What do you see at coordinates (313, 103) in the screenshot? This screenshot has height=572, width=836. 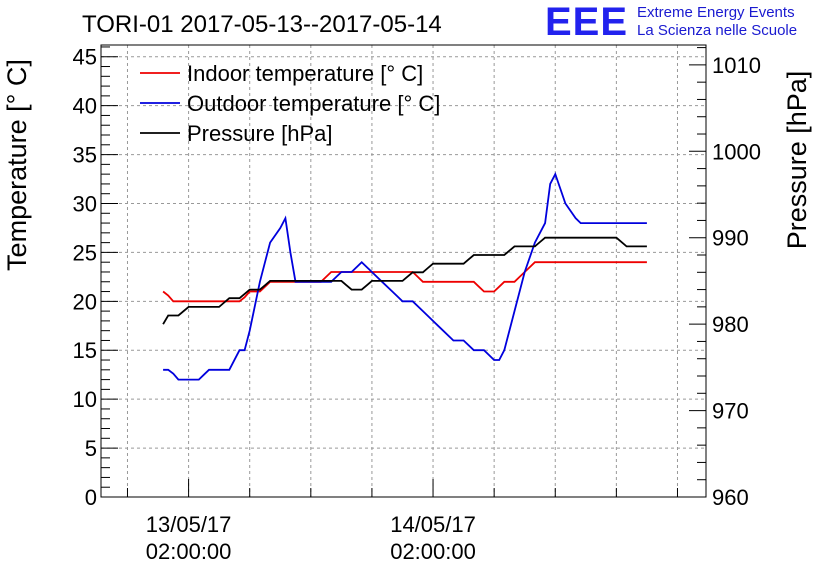 I see `legend-entry: Outdoor temperature [° C]` at bounding box center [313, 103].